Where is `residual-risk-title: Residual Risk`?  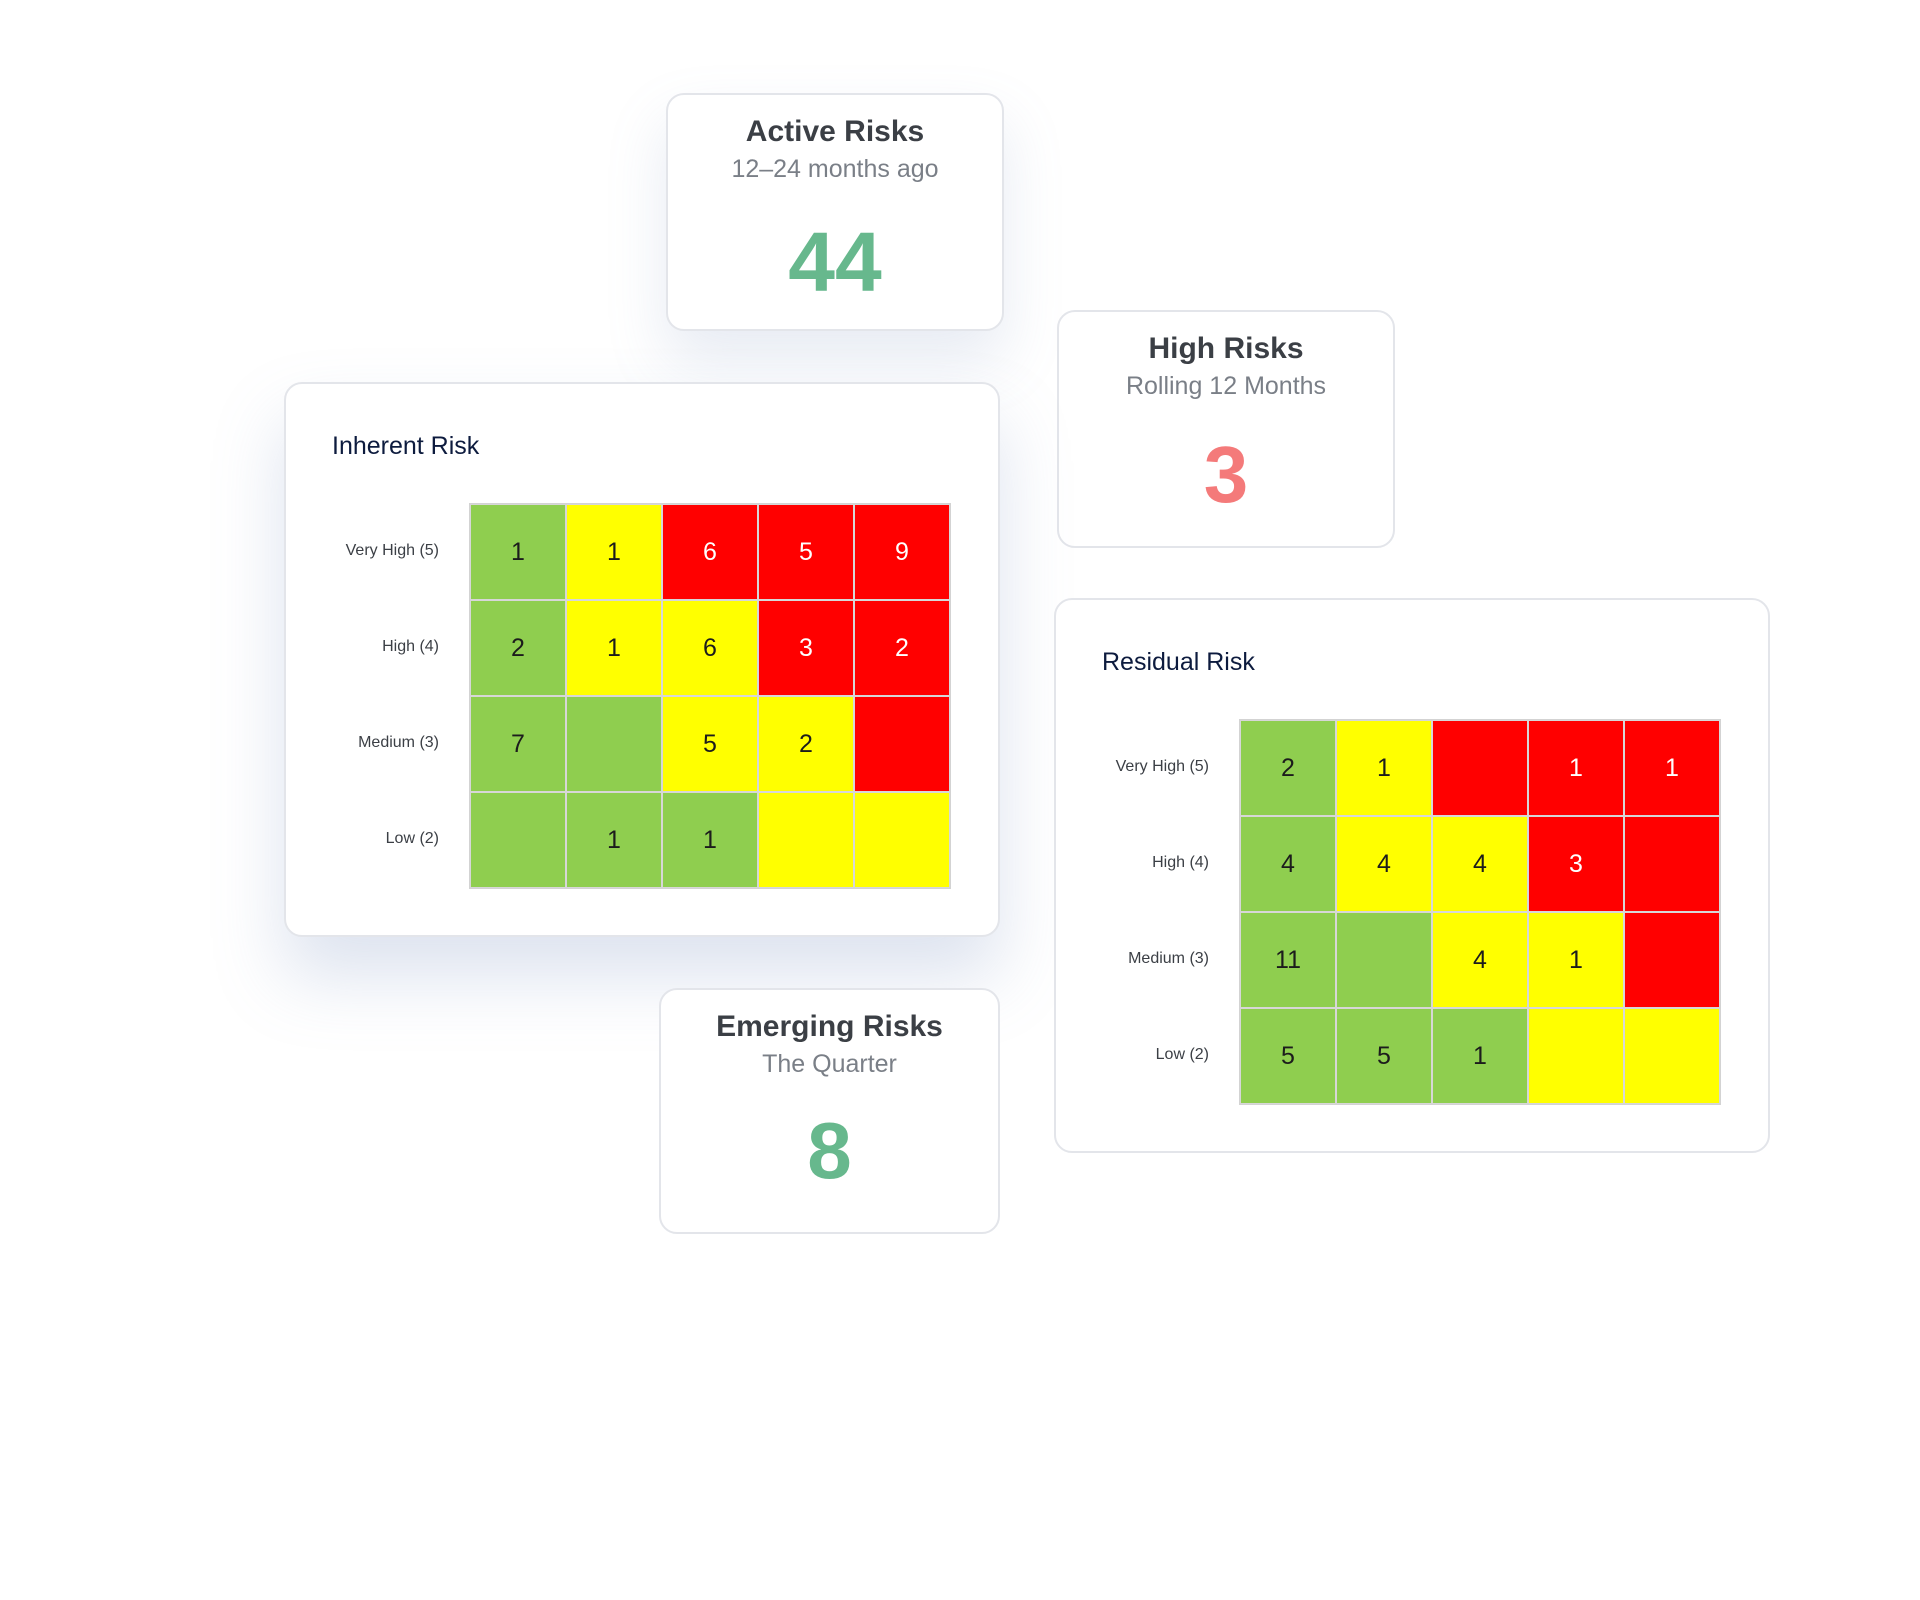 residual-risk-title: Residual Risk is located at coordinates (1178, 662).